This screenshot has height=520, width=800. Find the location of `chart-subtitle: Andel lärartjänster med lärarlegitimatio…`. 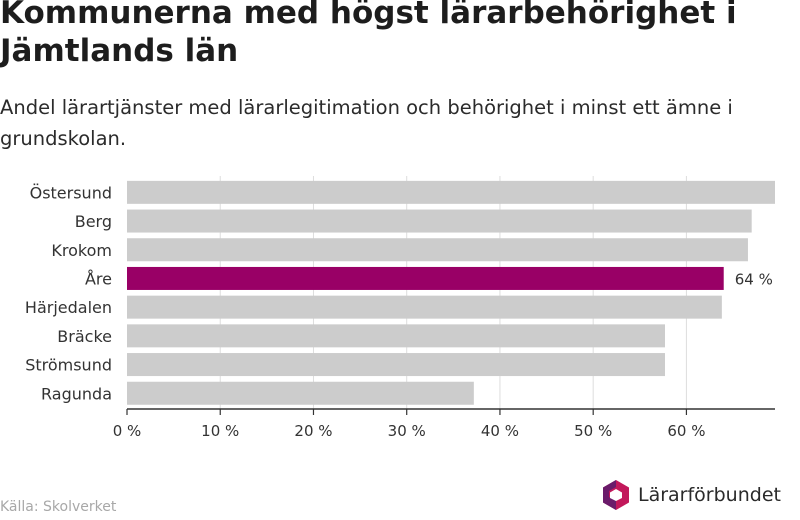

chart-subtitle: Andel lärartjänster med lärarlegitimatio… is located at coordinates (366, 123).